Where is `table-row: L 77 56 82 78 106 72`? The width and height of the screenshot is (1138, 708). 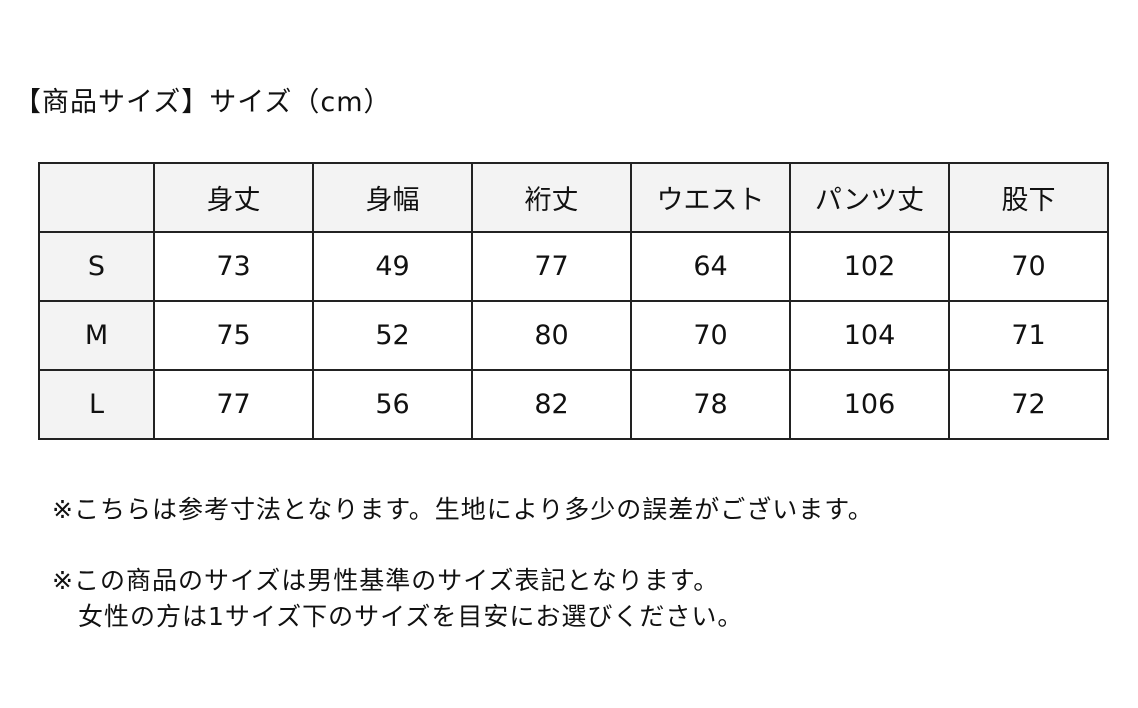
table-row: L 77 56 82 78 106 72 is located at coordinates (573, 404).